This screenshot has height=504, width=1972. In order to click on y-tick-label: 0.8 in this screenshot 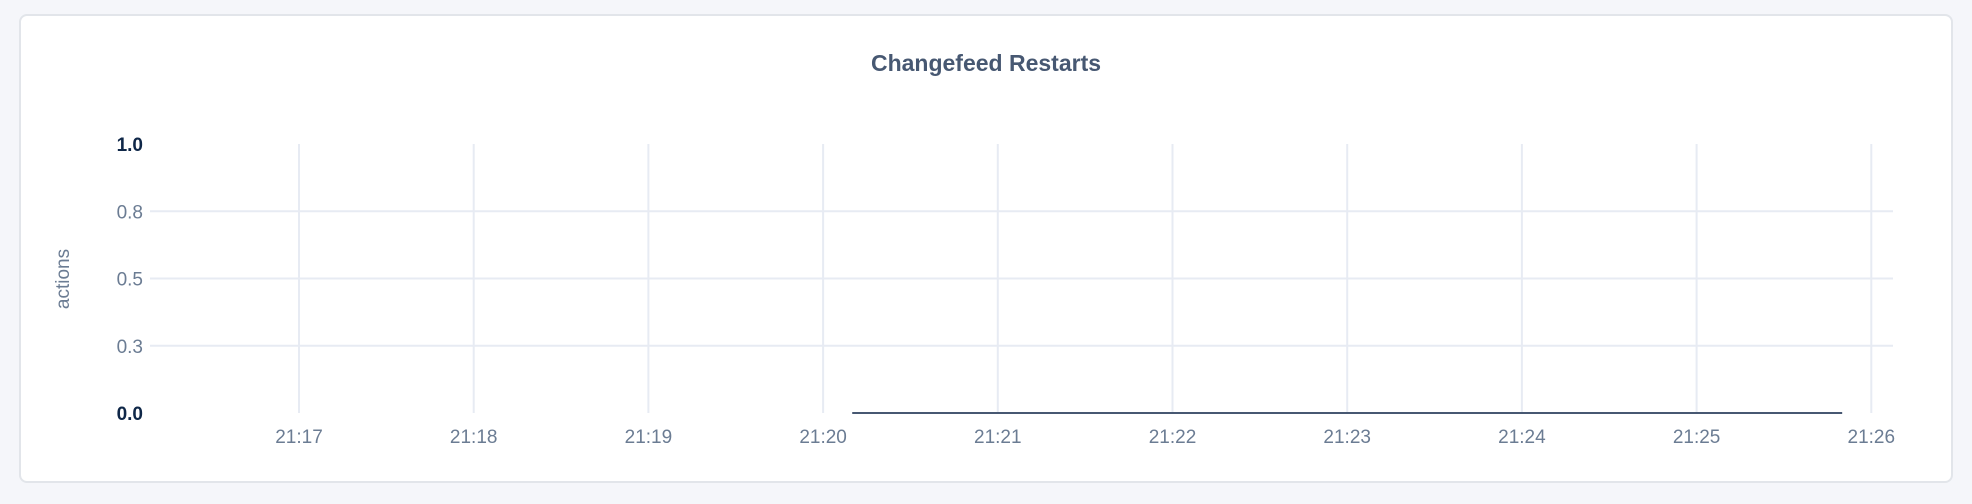, I will do `click(130, 212)`.